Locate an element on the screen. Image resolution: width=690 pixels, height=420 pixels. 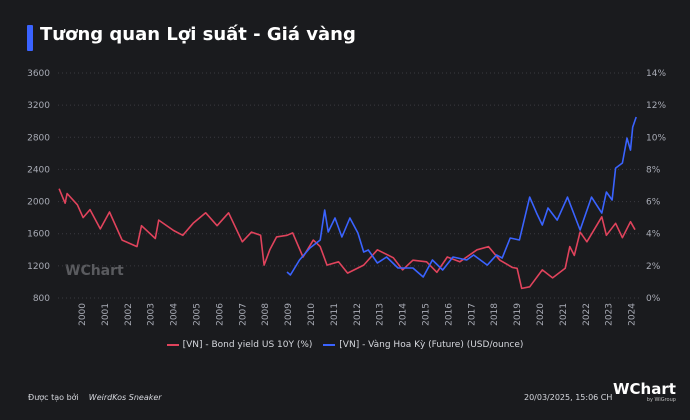
logo-text: WChart is located at coordinates (644, 389).